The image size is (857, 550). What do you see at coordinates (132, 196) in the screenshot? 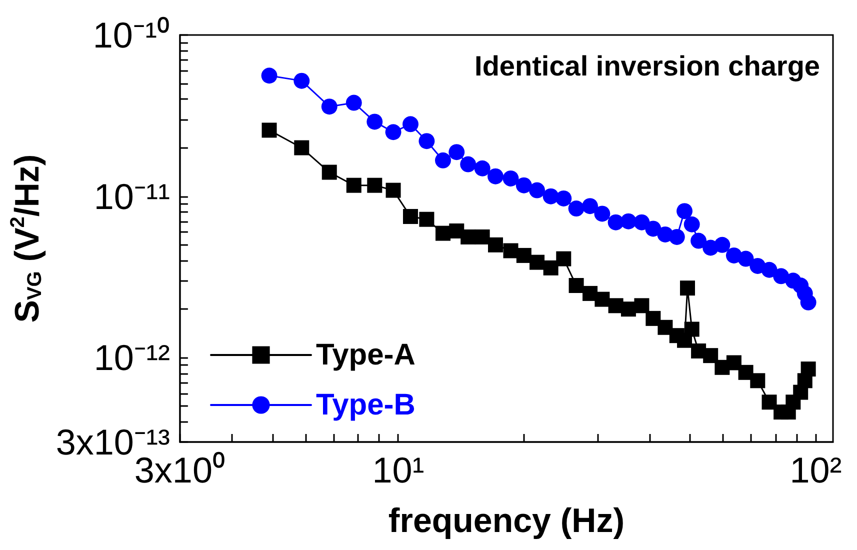
I see `y-tick-label: 10⁻¹¹` at bounding box center [132, 196].